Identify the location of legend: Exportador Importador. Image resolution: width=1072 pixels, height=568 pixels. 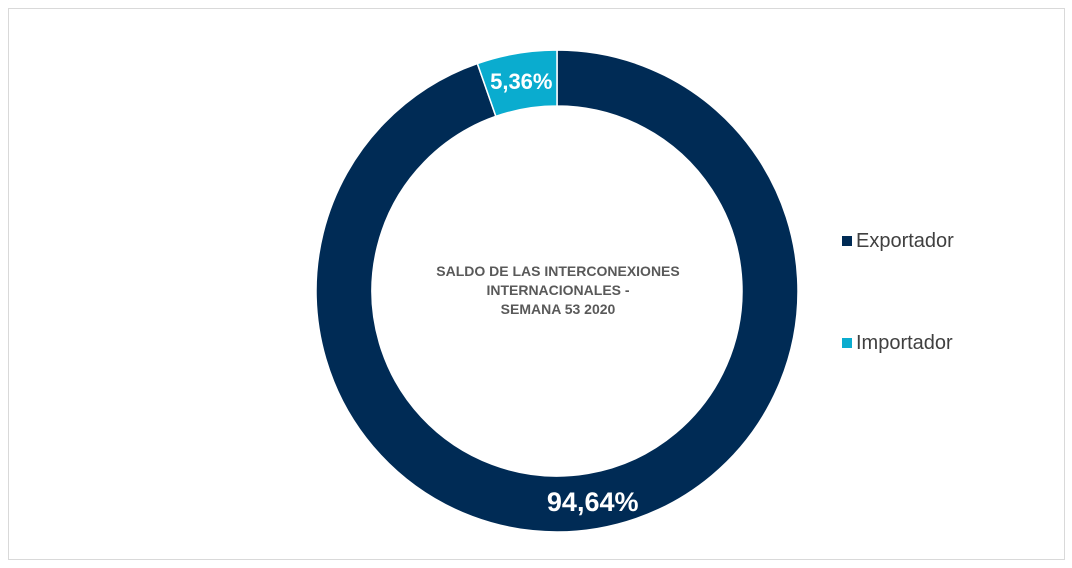
(898, 292).